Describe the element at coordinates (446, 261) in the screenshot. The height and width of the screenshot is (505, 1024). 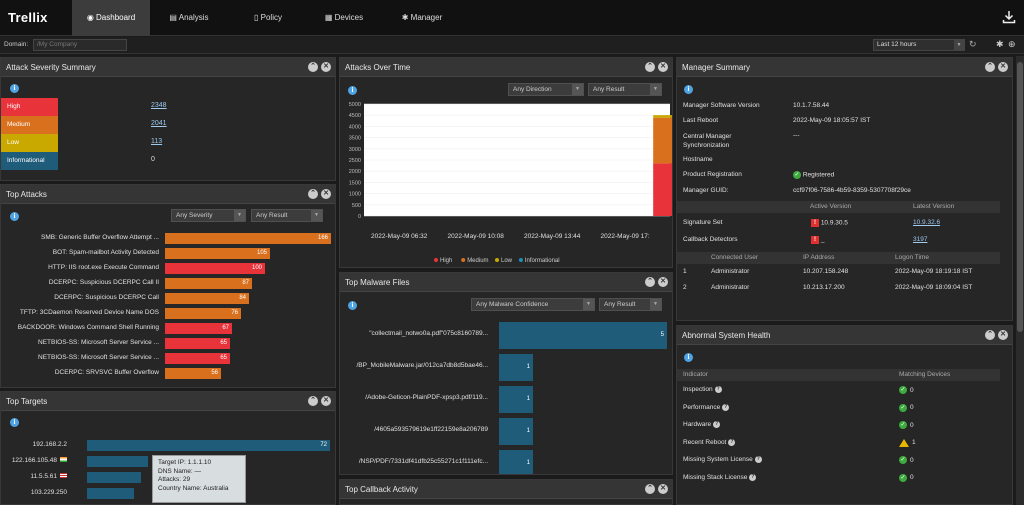
I see `legend-label: High` at that location.